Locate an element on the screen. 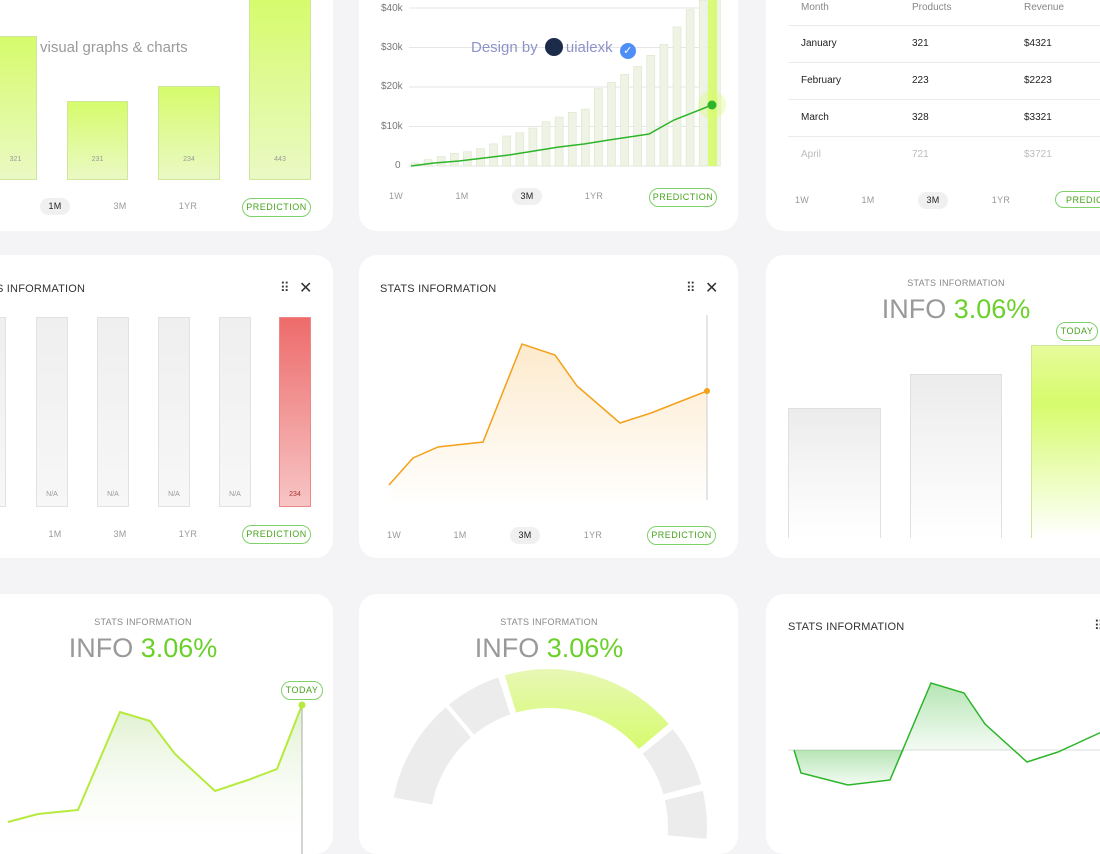 This screenshot has height=854, width=1100. verified-icon: ✓ is located at coordinates (627, 51).